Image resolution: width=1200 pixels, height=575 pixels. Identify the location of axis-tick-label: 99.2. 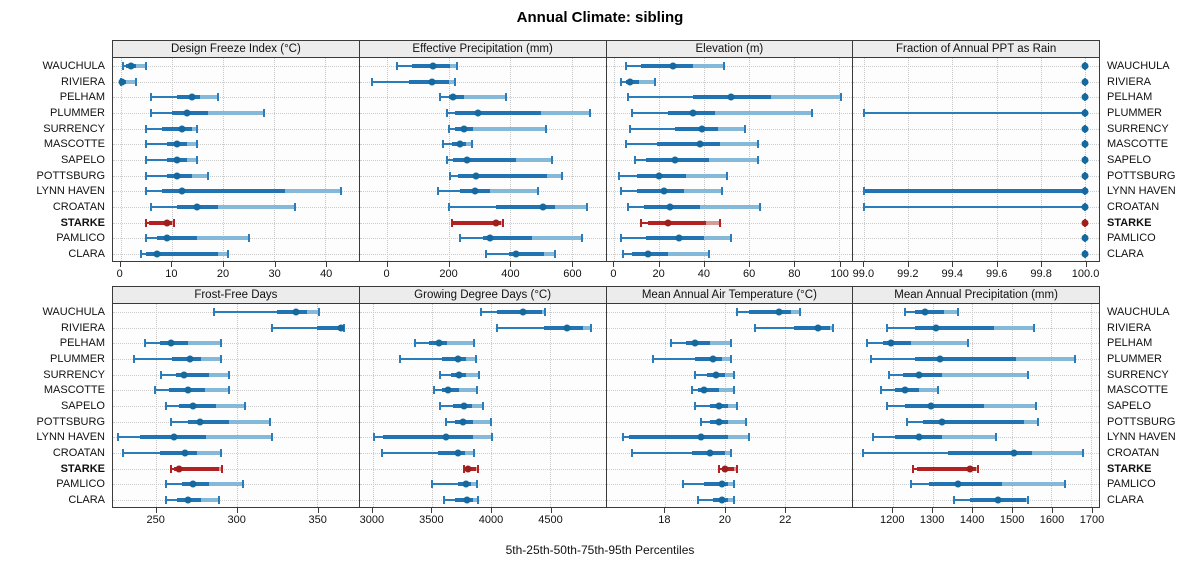
(908, 274).